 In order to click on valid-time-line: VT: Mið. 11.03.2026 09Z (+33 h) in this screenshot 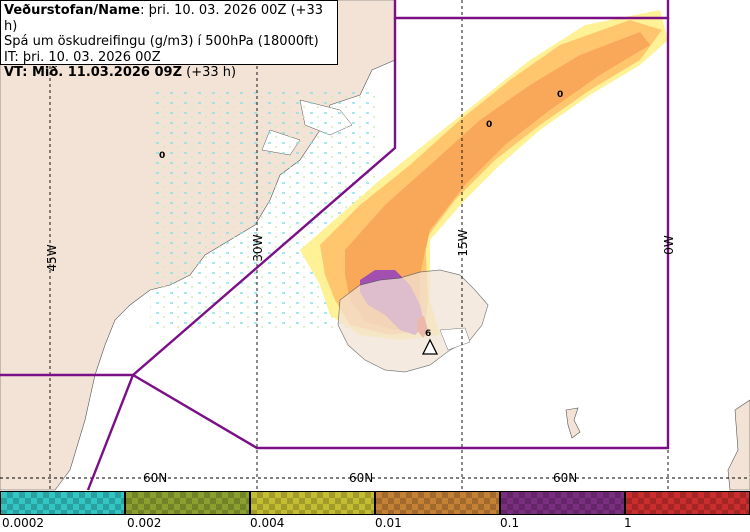, I will do `click(169, 73)`.